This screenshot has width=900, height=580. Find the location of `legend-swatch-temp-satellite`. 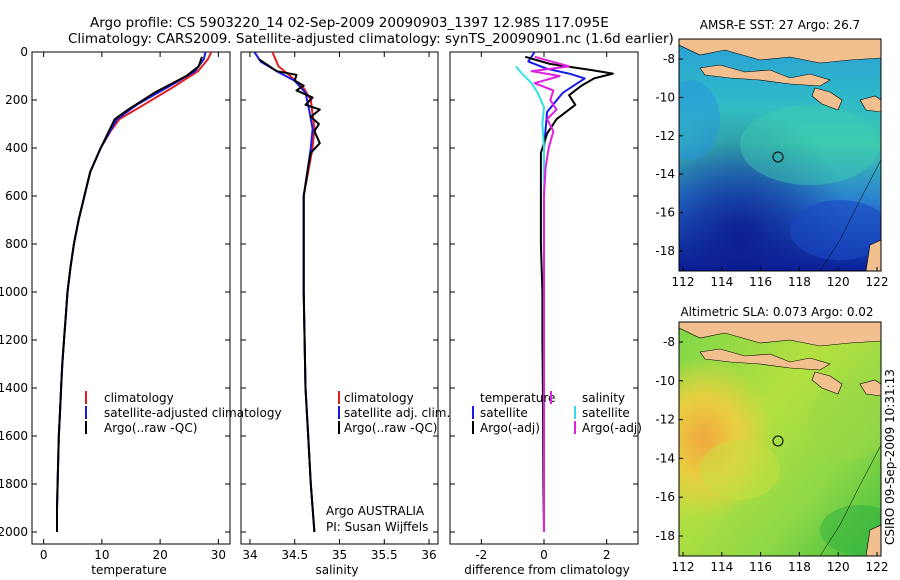

legend-swatch-temp-satellite is located at coordinates (473, 412).